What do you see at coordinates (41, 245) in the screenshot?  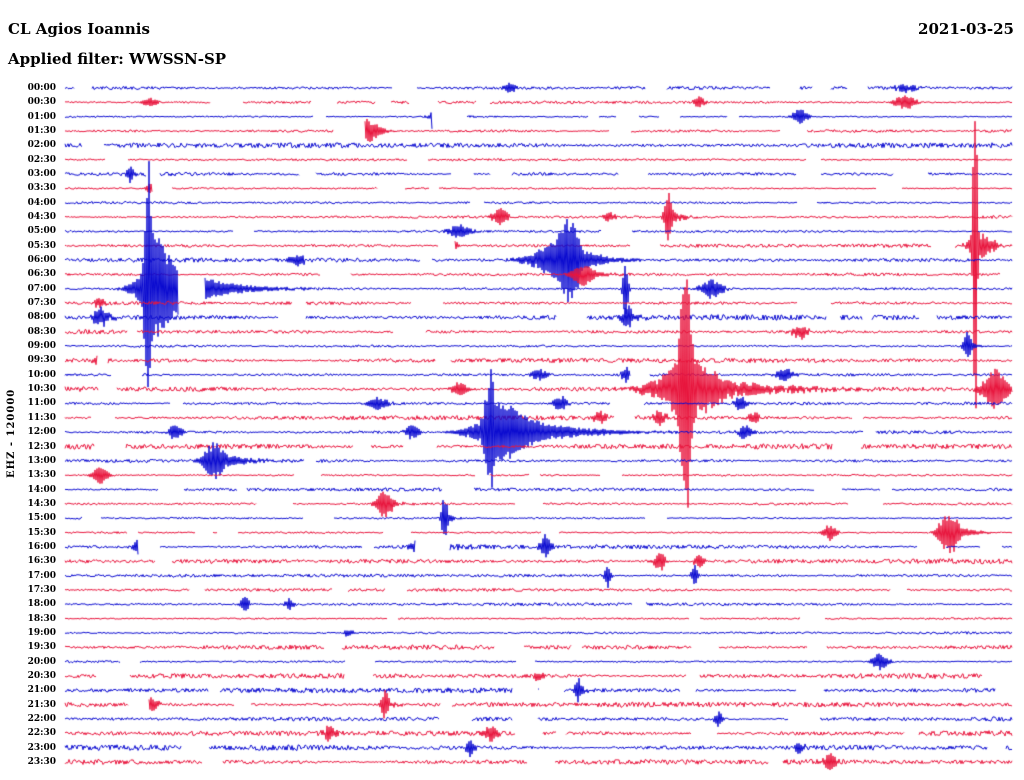 I see `time-label: 05:30` at bounding box center [41, 245].